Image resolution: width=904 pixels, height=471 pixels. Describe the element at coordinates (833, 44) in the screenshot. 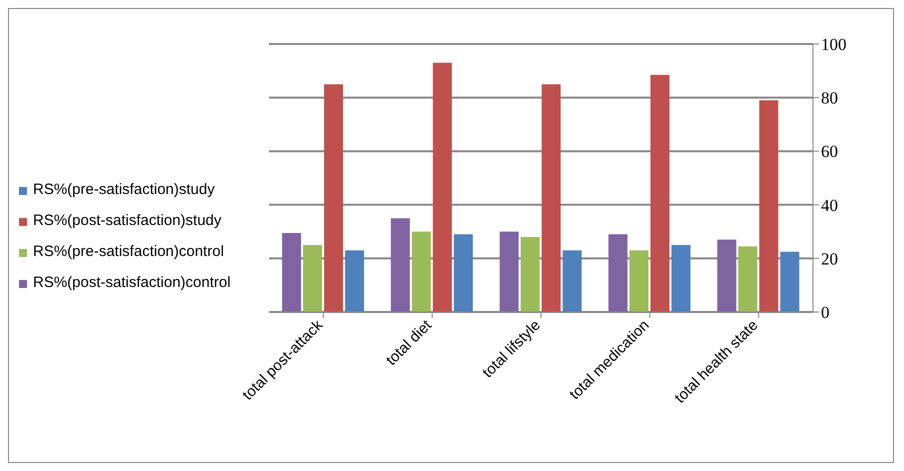

I see `y-tick-label: 100` at that location.